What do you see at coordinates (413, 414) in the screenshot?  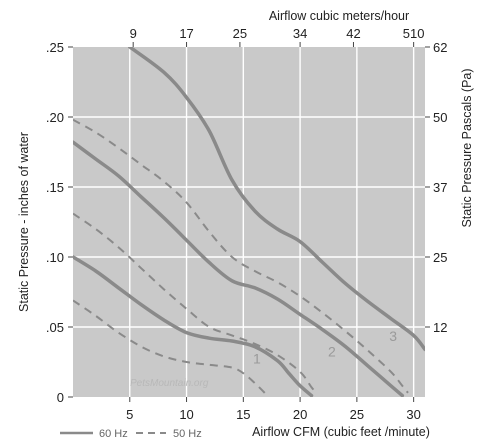 I see `x-tick-label: 30` at bounding box center [413, 414].